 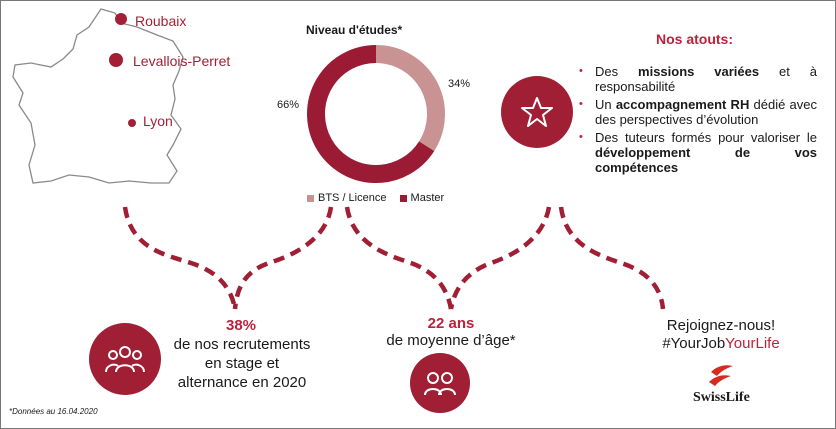 I want to click on couple-badge, so click(x=440, y=383).